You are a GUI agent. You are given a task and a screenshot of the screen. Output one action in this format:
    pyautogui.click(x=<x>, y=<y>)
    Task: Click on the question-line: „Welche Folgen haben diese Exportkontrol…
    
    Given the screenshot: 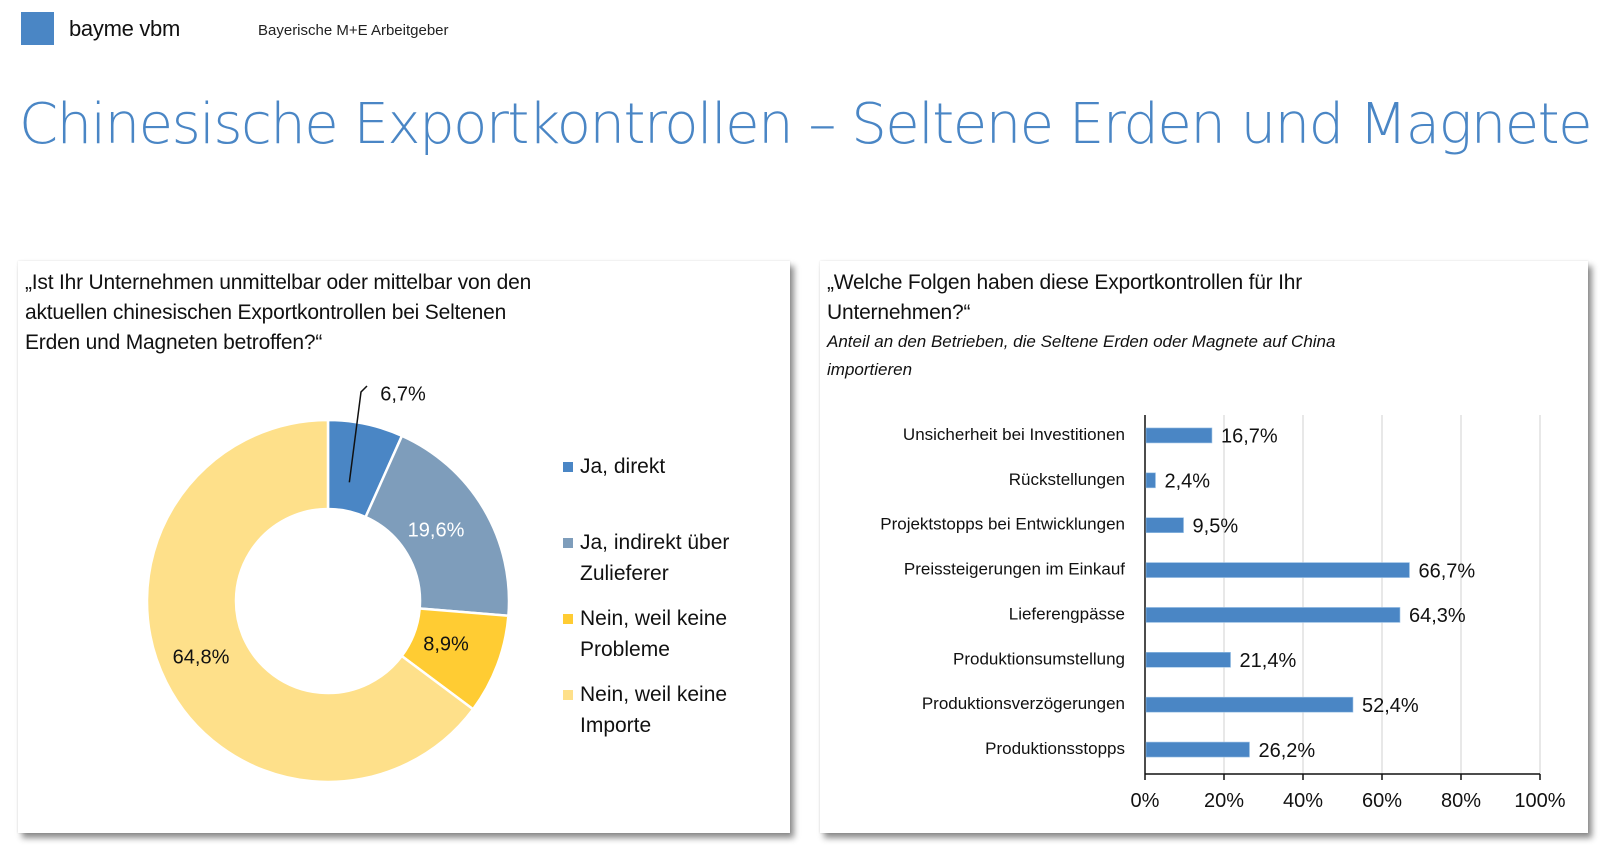 What is the action you would take?
    pyautogui.click(x=1065, y=282)
    